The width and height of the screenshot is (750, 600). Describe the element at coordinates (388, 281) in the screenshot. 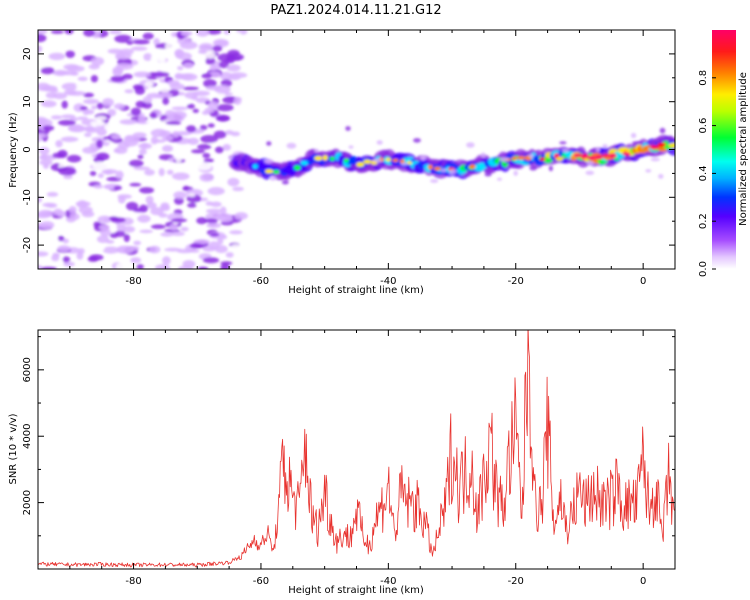

I see `x-tick-label: -40` at that location.